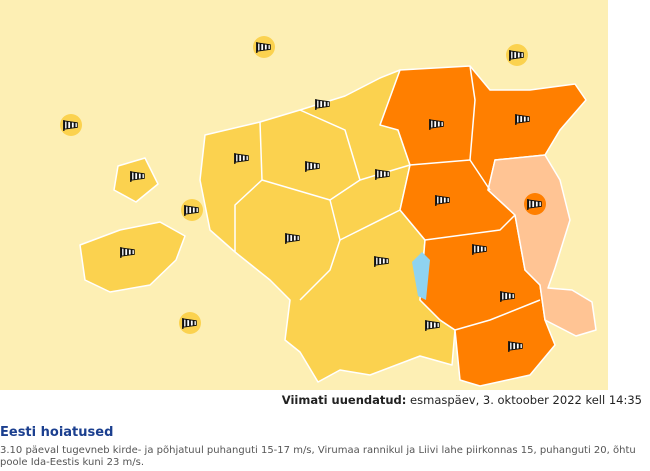 This screenshot has width=650, height=471. I want to click on island-saaremaa, so click(132, 257).